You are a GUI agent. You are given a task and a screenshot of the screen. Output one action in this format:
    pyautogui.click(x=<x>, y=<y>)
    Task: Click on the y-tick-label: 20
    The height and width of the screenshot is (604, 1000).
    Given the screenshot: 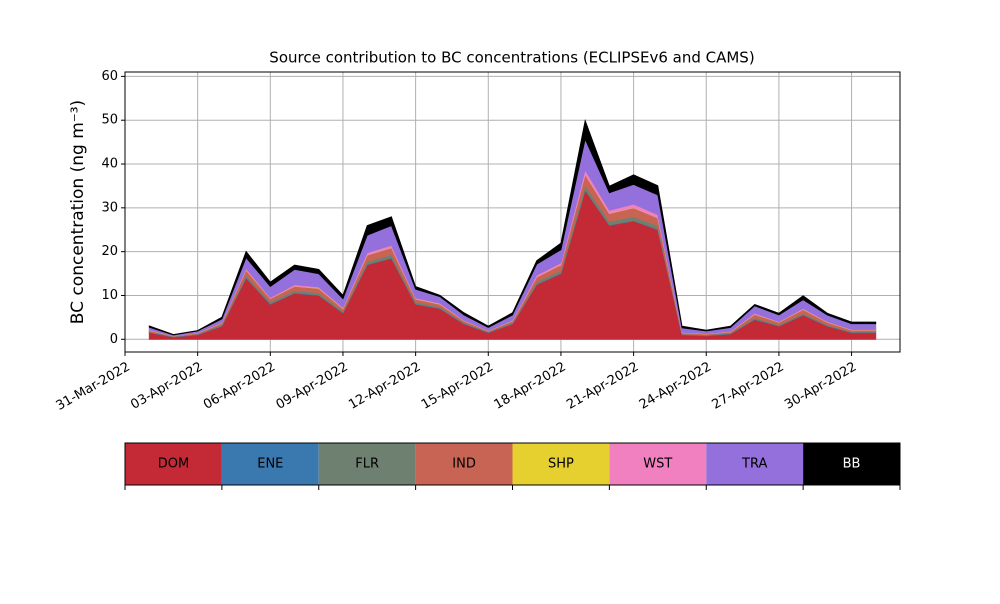 What is the action you would take?
    pyautogui.click(x=109, y=251)
    